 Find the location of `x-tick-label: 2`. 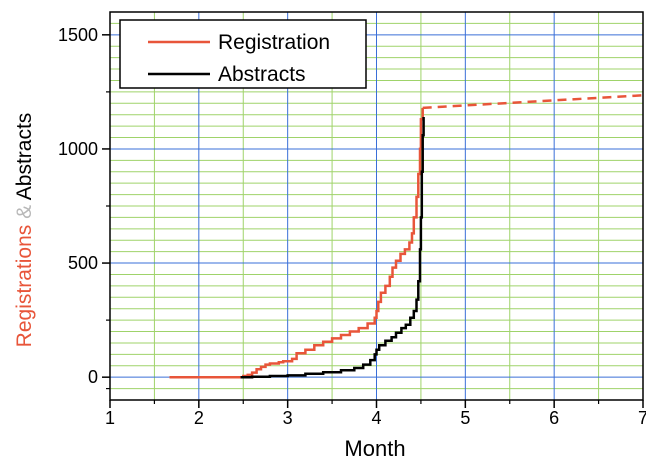

x-tick-label: 2 is located at coordinates (199, 418).